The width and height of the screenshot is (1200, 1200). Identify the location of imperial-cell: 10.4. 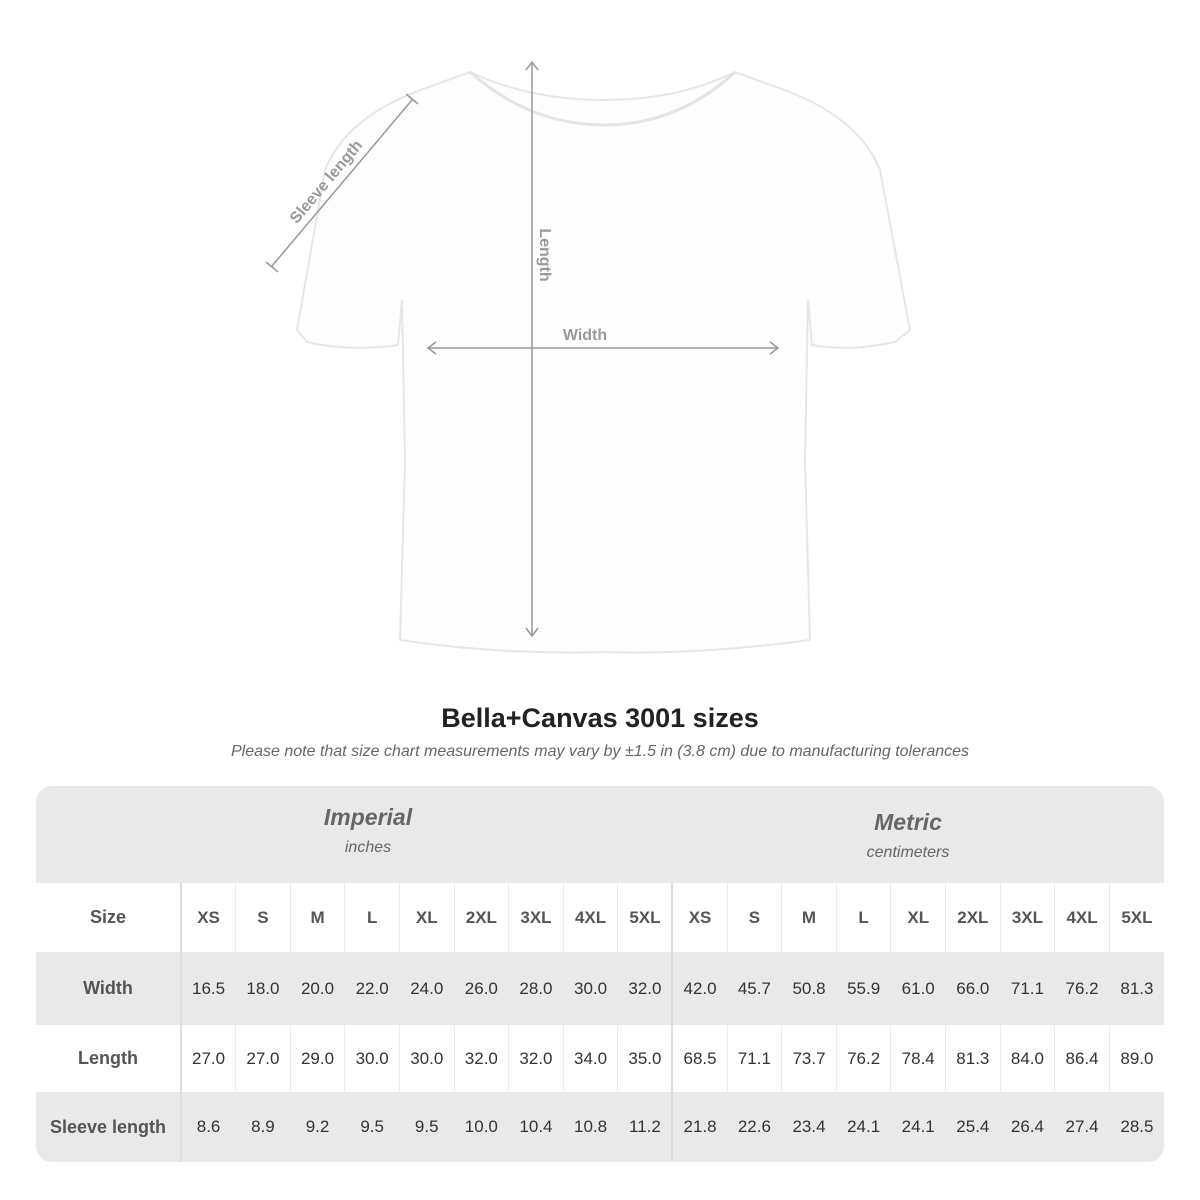
(536, 1127).